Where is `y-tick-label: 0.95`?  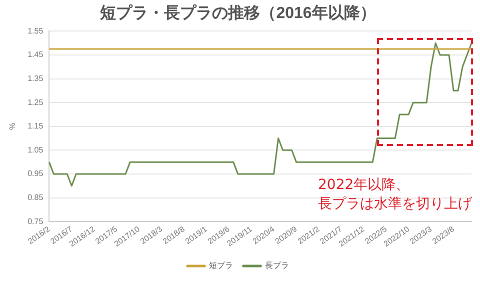
y-tick-label: 0.95 is located at coordinates (36, 173).